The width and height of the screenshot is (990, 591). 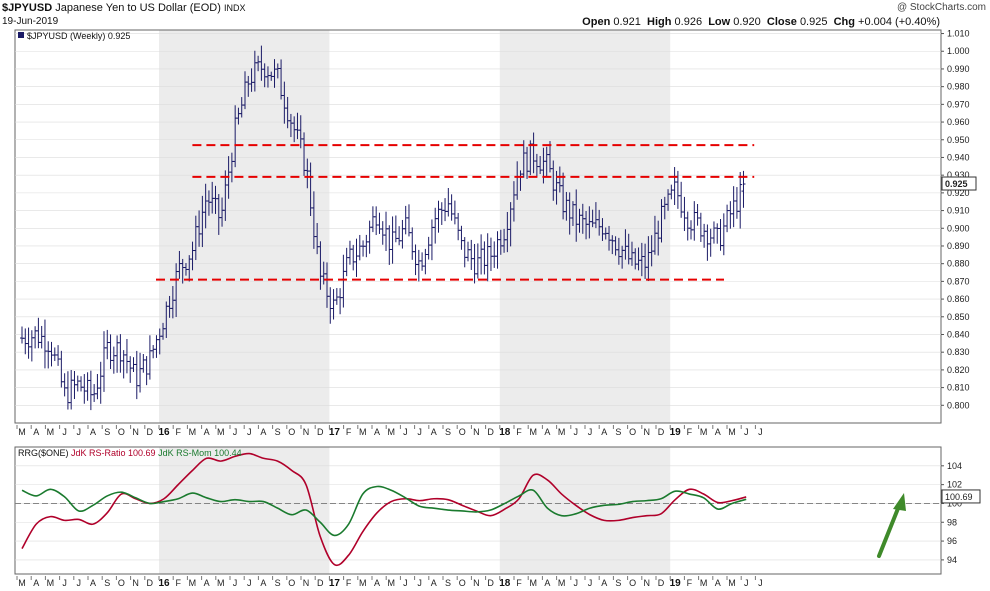 What do you see at coordinates (952, 541) in the screenshot?
I see `rrg-tick-label: 96` at bounding box center [952, 541].